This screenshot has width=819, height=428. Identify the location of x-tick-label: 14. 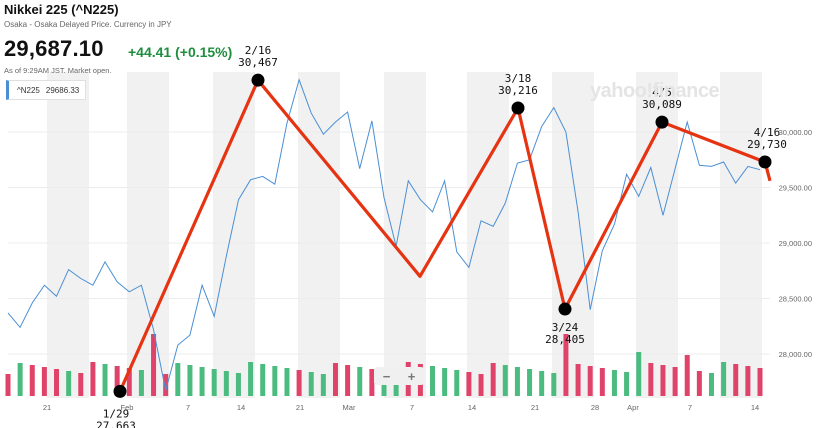
(755, 407).